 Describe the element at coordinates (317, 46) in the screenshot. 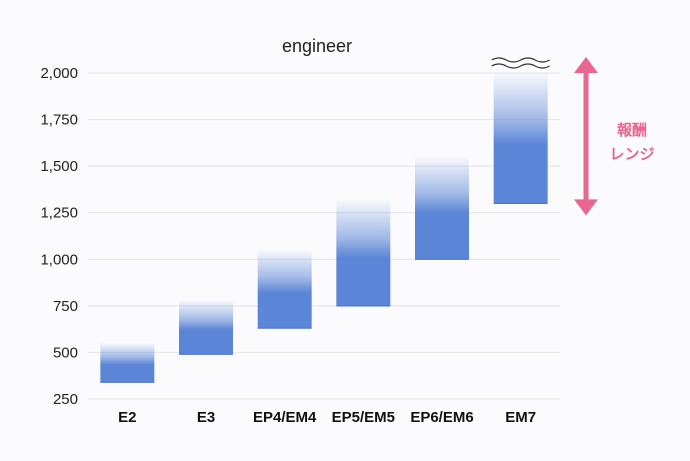

I see `chart-title: engineer` at that location.